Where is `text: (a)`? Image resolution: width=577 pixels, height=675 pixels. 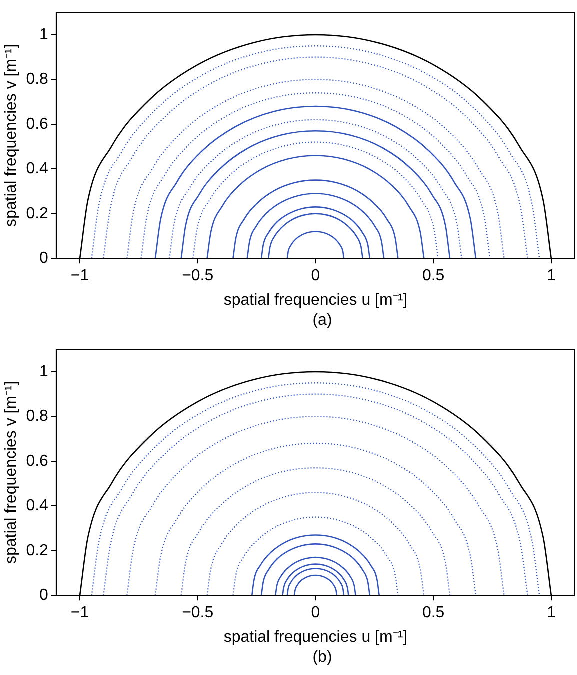 text: (a) is located at coordinates (323, 321).